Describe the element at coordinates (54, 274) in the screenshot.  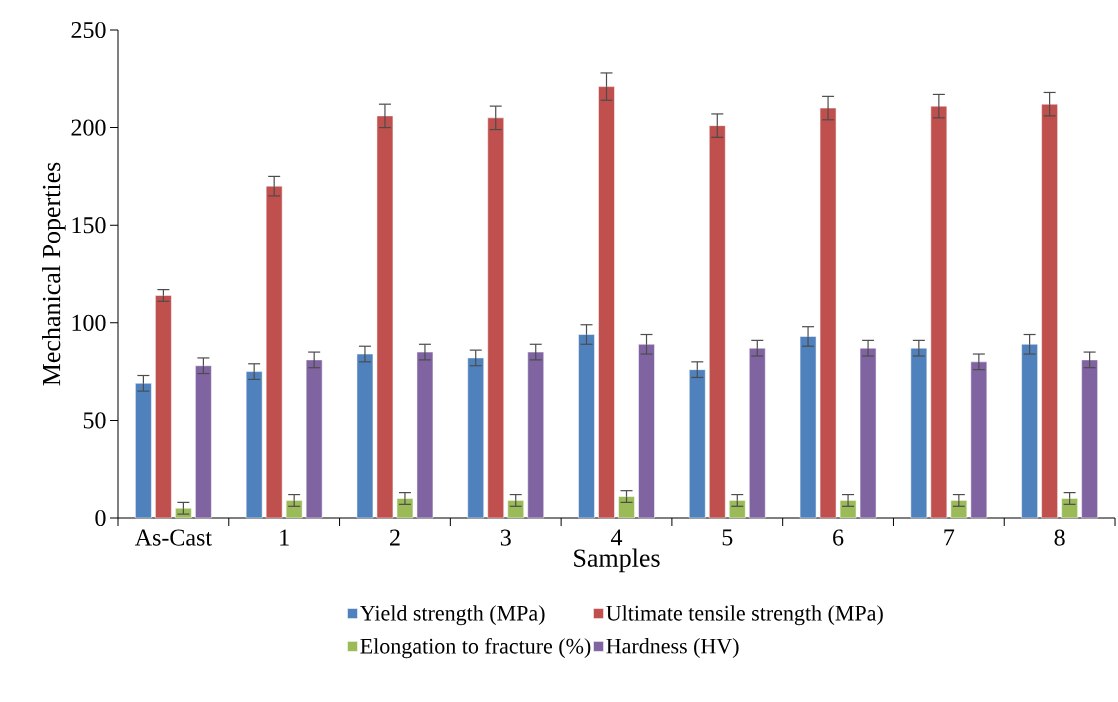
I see `y-axis-title: Mechanical Poperties` at that location.